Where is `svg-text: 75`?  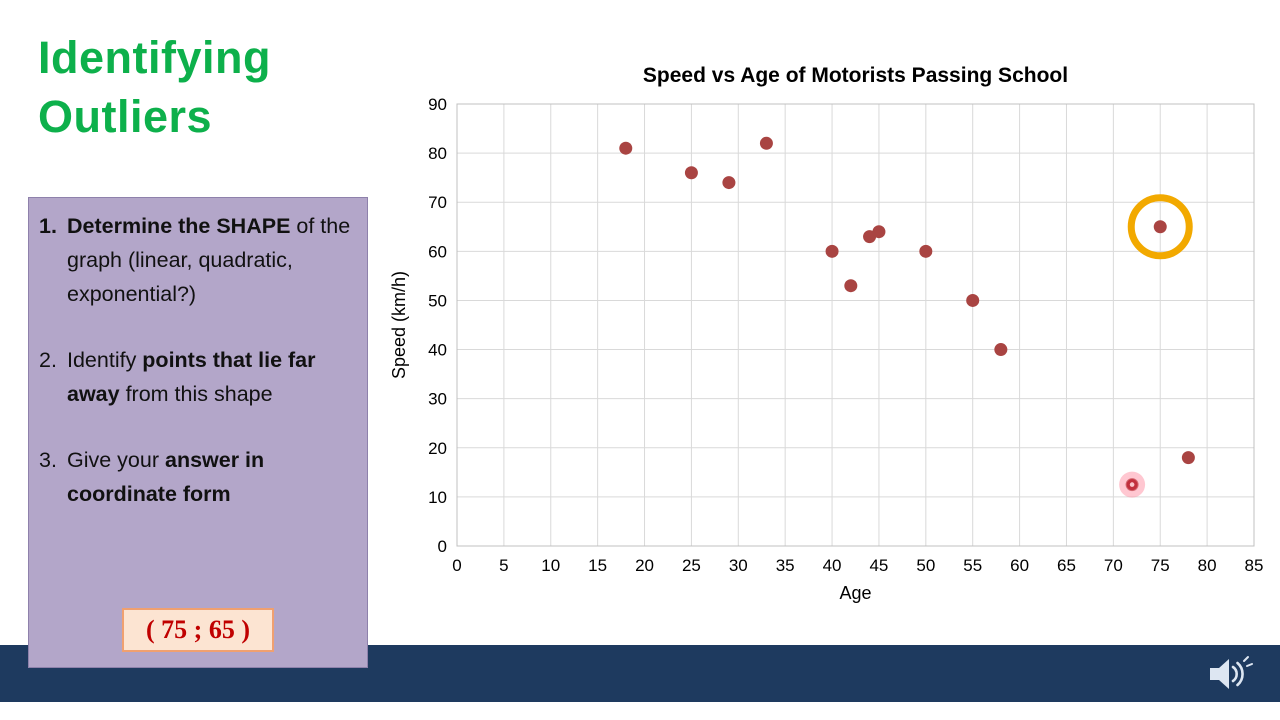 svg-text: 75 is located at coordinates (1160, 565).